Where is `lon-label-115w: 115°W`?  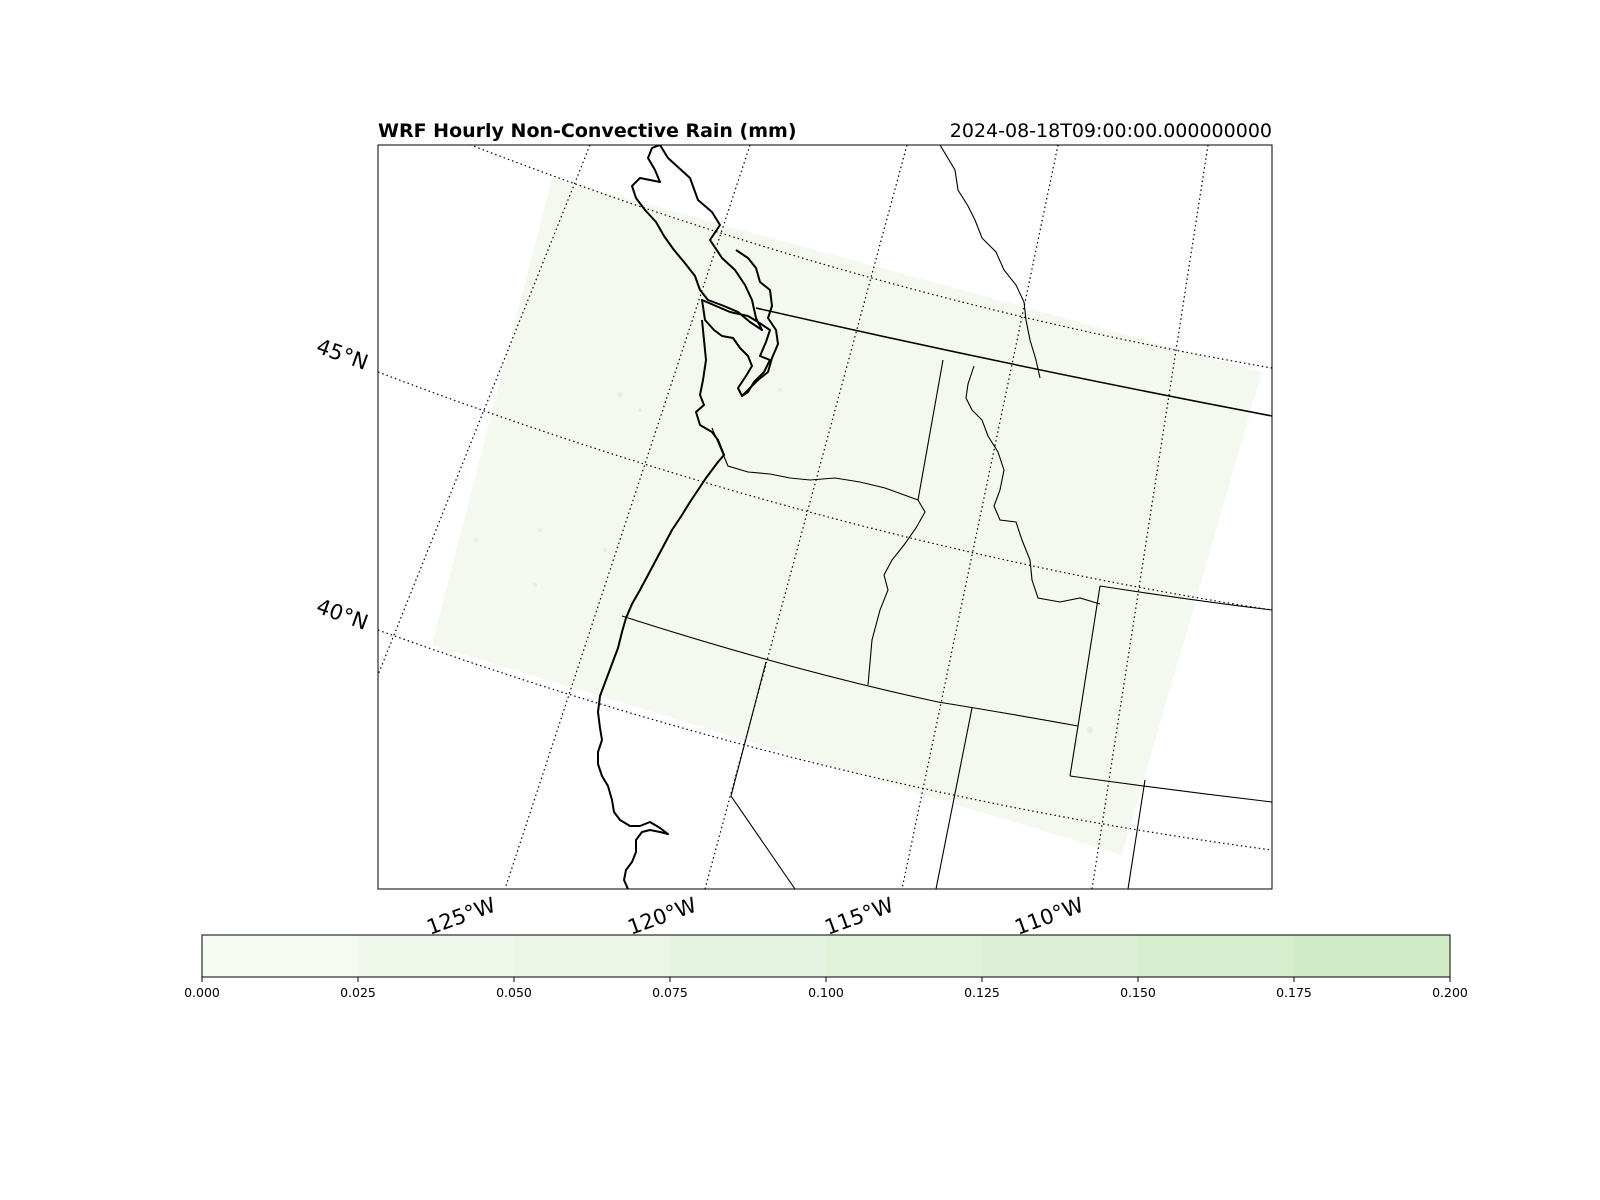
lon-label-115w: 115°W is located at coordinates (859, 916).